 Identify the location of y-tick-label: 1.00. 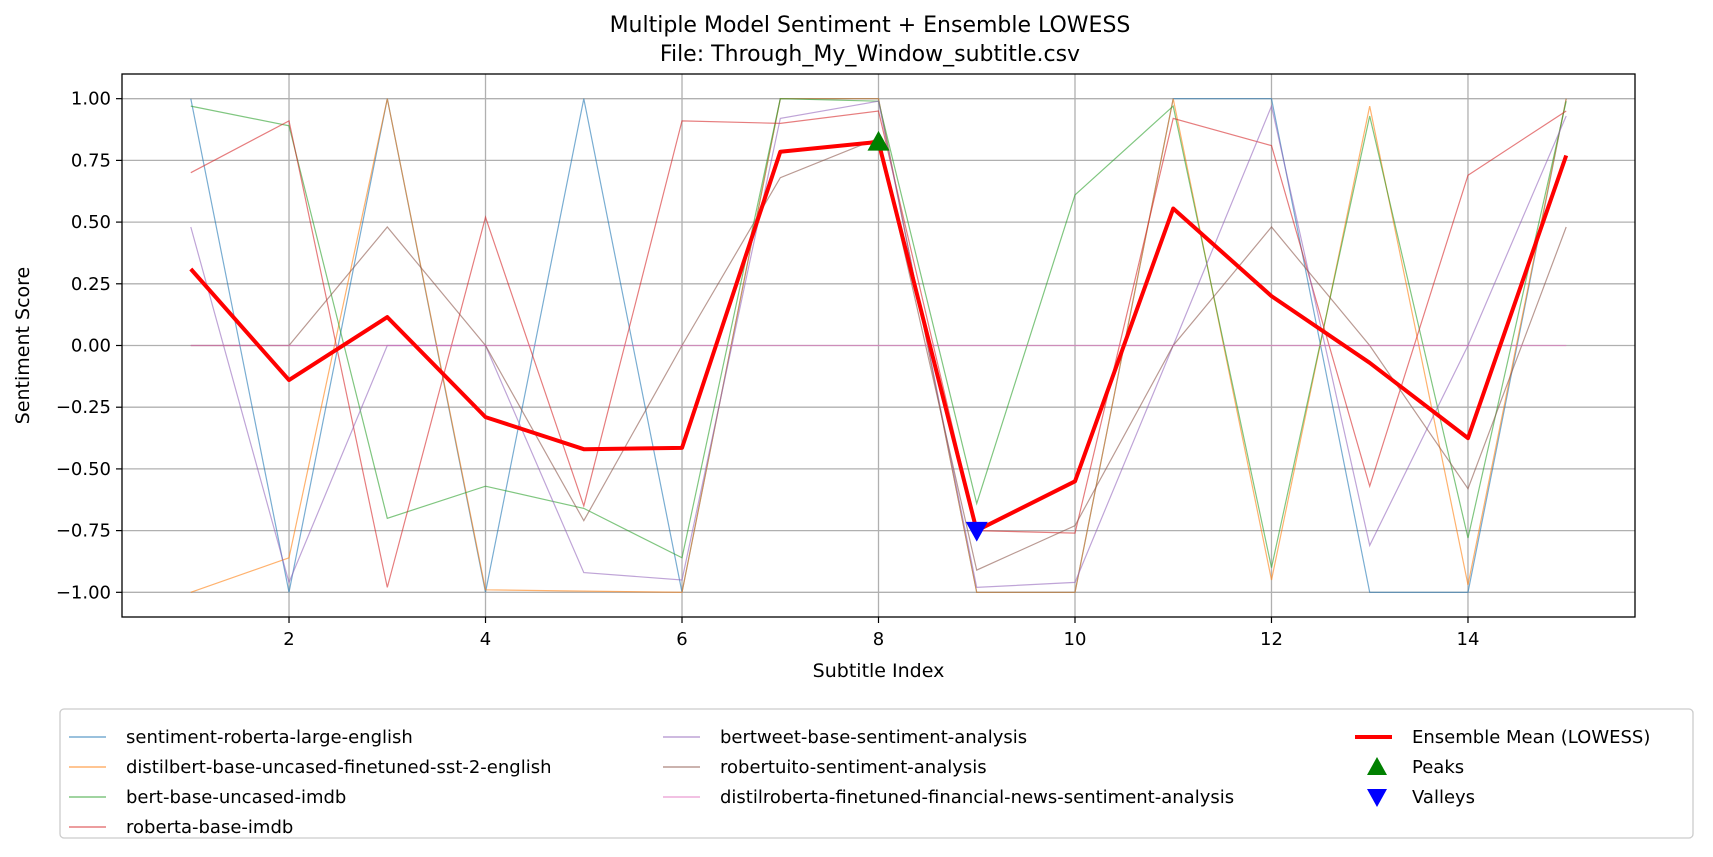
(91, 99).